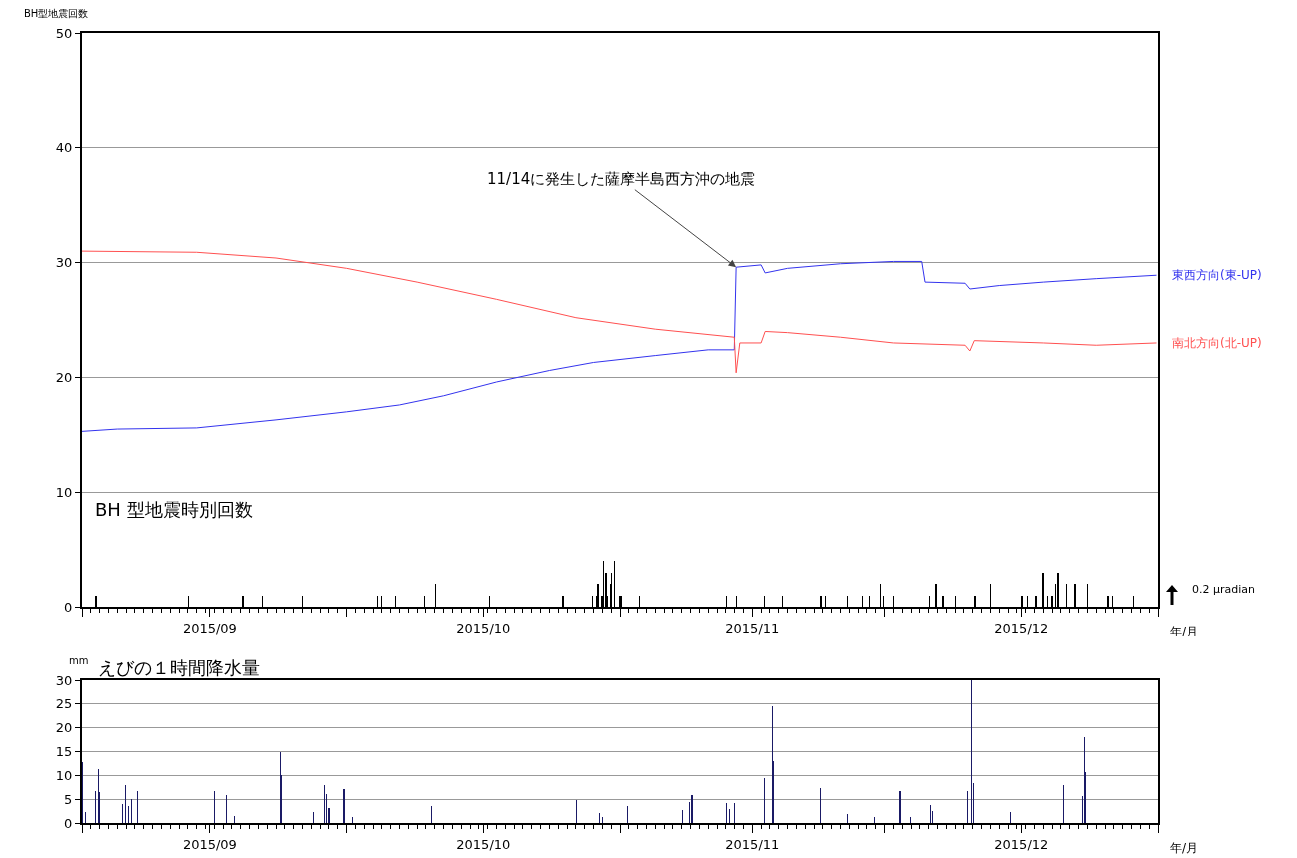 The image size is (1297, 858). Describe the element at coordinates (1217, 343) in the screenshot. I see `series-label: 南北方向(北-UP)` at that location.